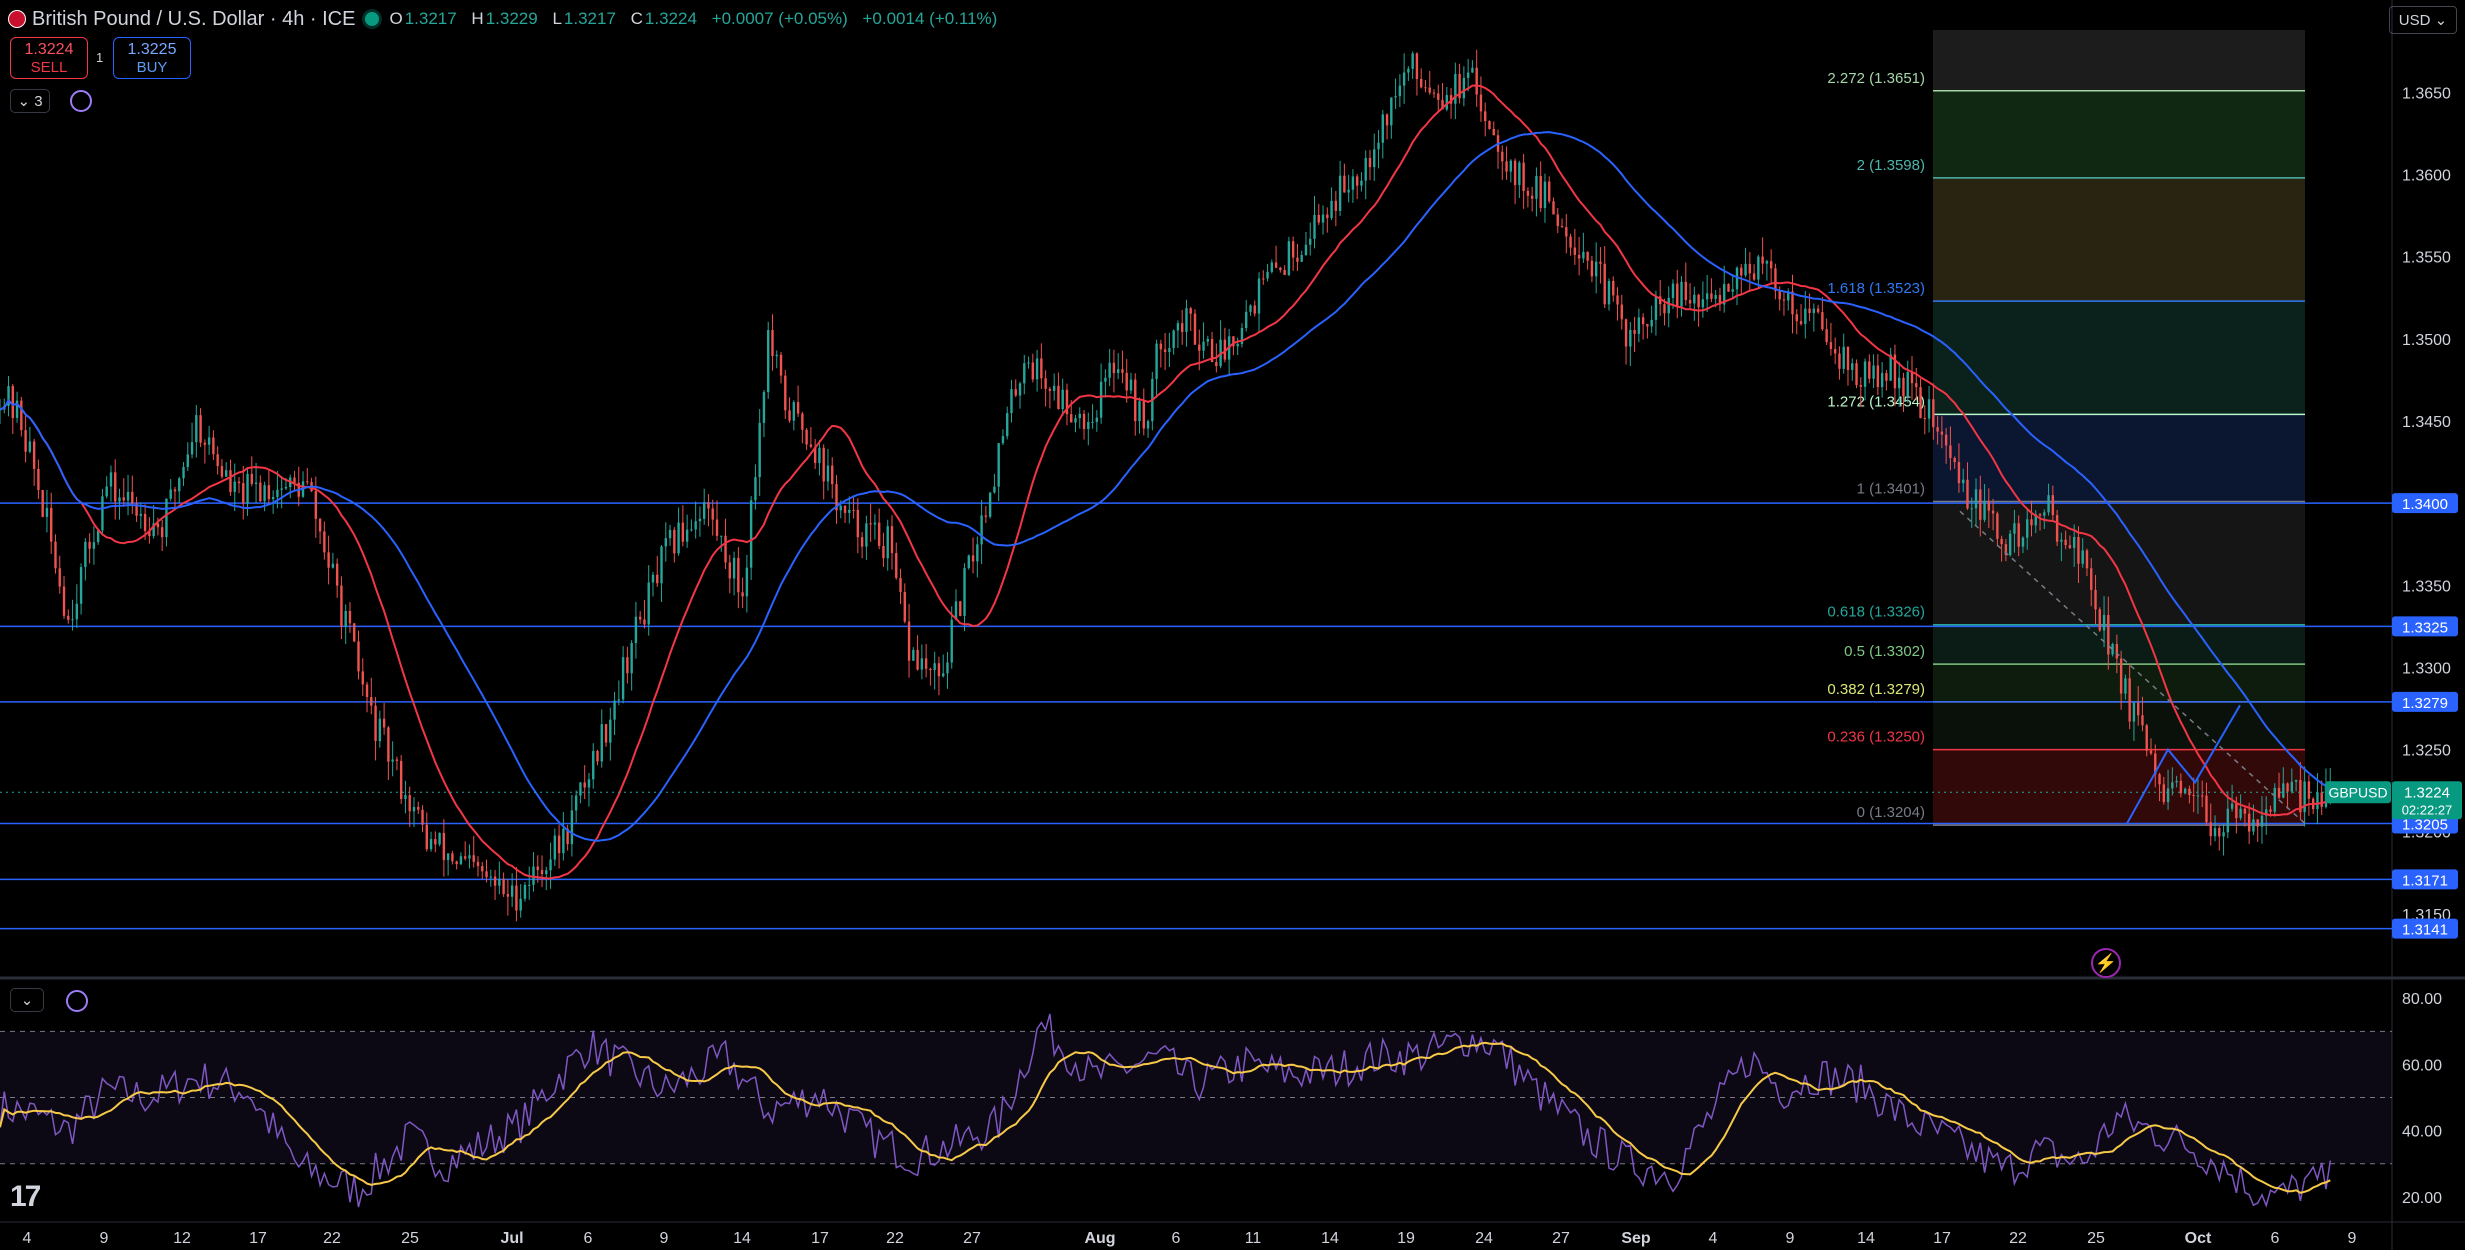  I want to click on projection-path, so click(2183, 764).